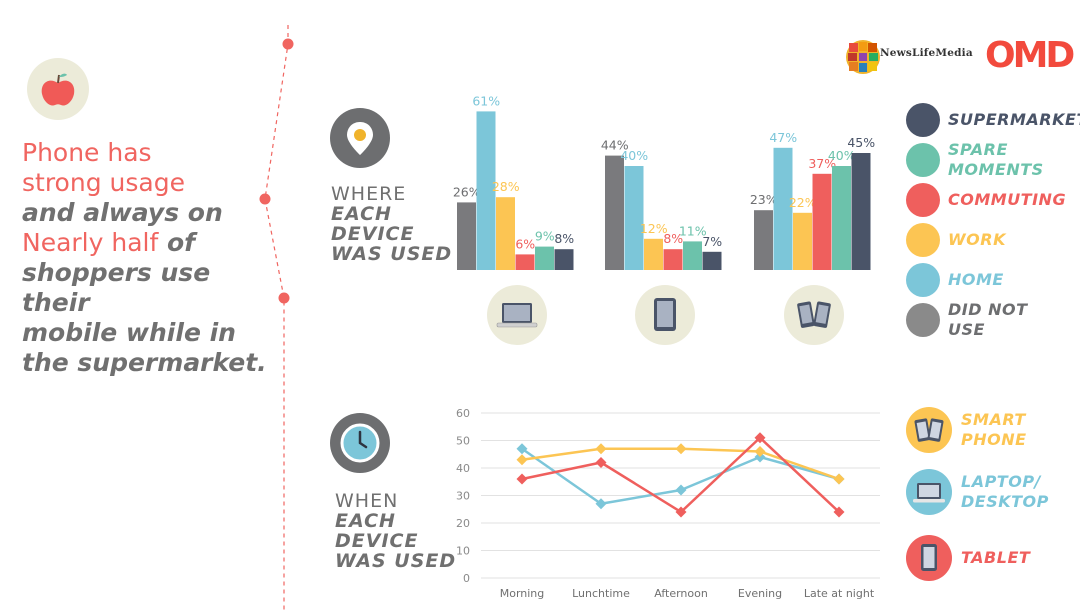  What do you see at coordinates (764, 199) in the screenshot?
I see `bar-value-label: 23%` at bounding box center [764, 199].